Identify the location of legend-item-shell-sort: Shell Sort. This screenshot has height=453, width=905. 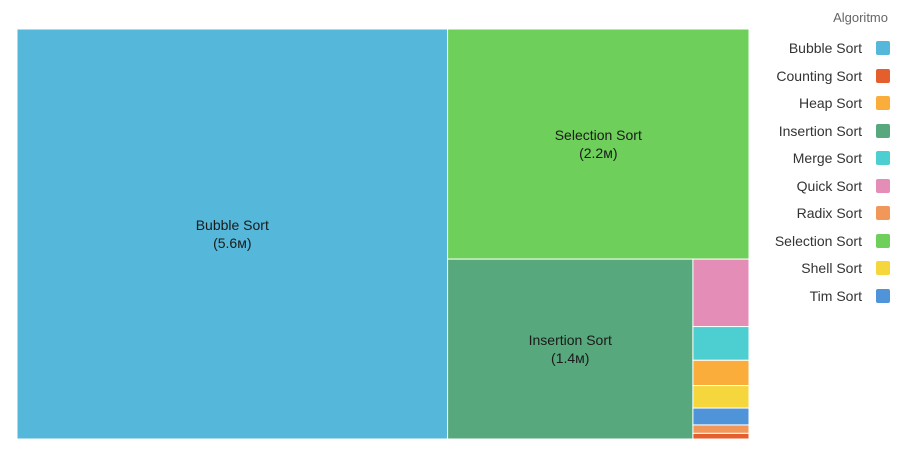
(815, 272).